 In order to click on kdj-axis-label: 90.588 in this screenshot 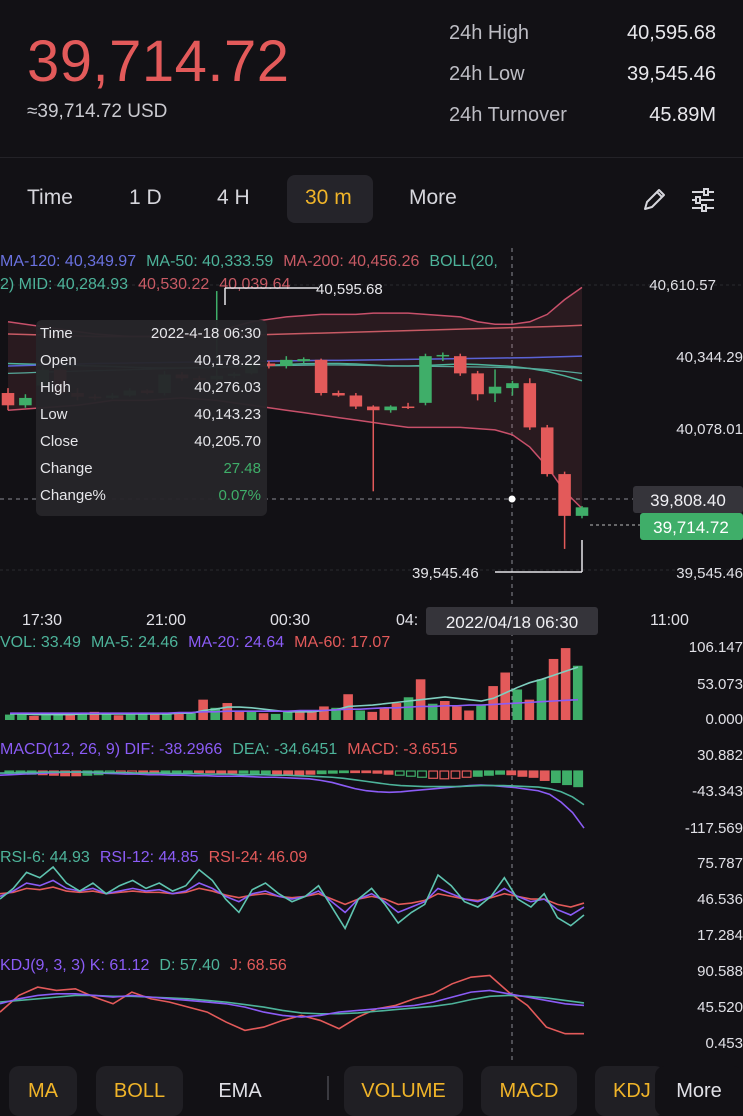, I will do `click(720, 971)`.